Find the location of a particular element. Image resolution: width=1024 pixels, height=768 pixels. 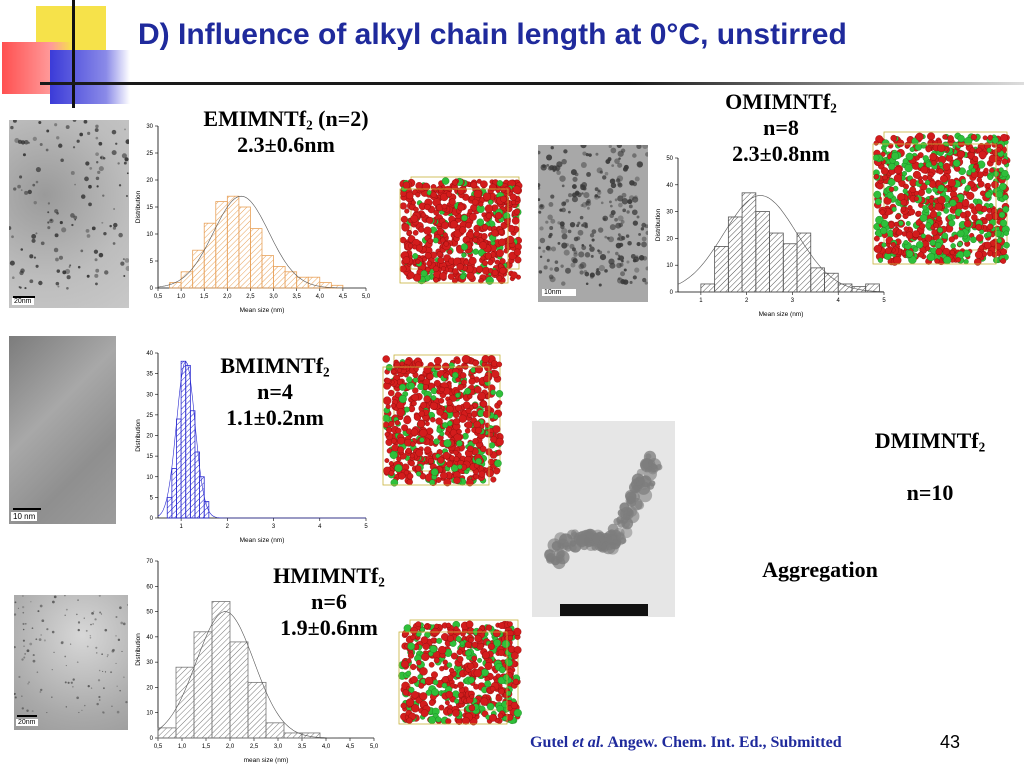

chain-length: n=8 is located at coordinates (781, 128).